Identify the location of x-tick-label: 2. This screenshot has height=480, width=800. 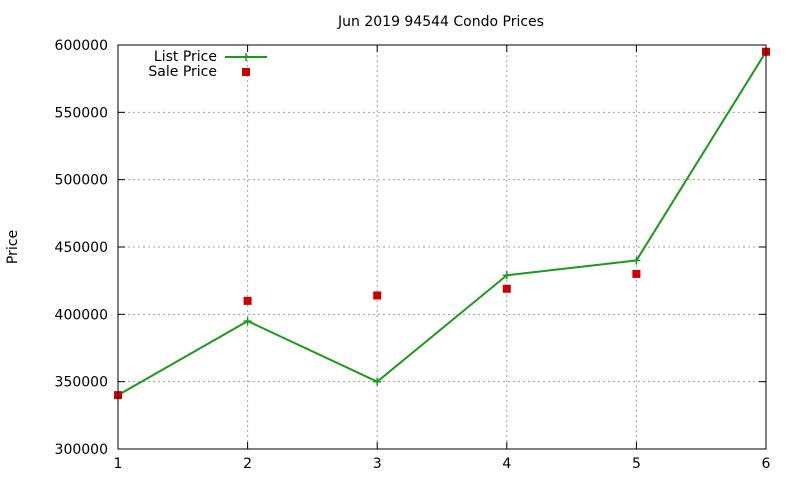
(247, 464).